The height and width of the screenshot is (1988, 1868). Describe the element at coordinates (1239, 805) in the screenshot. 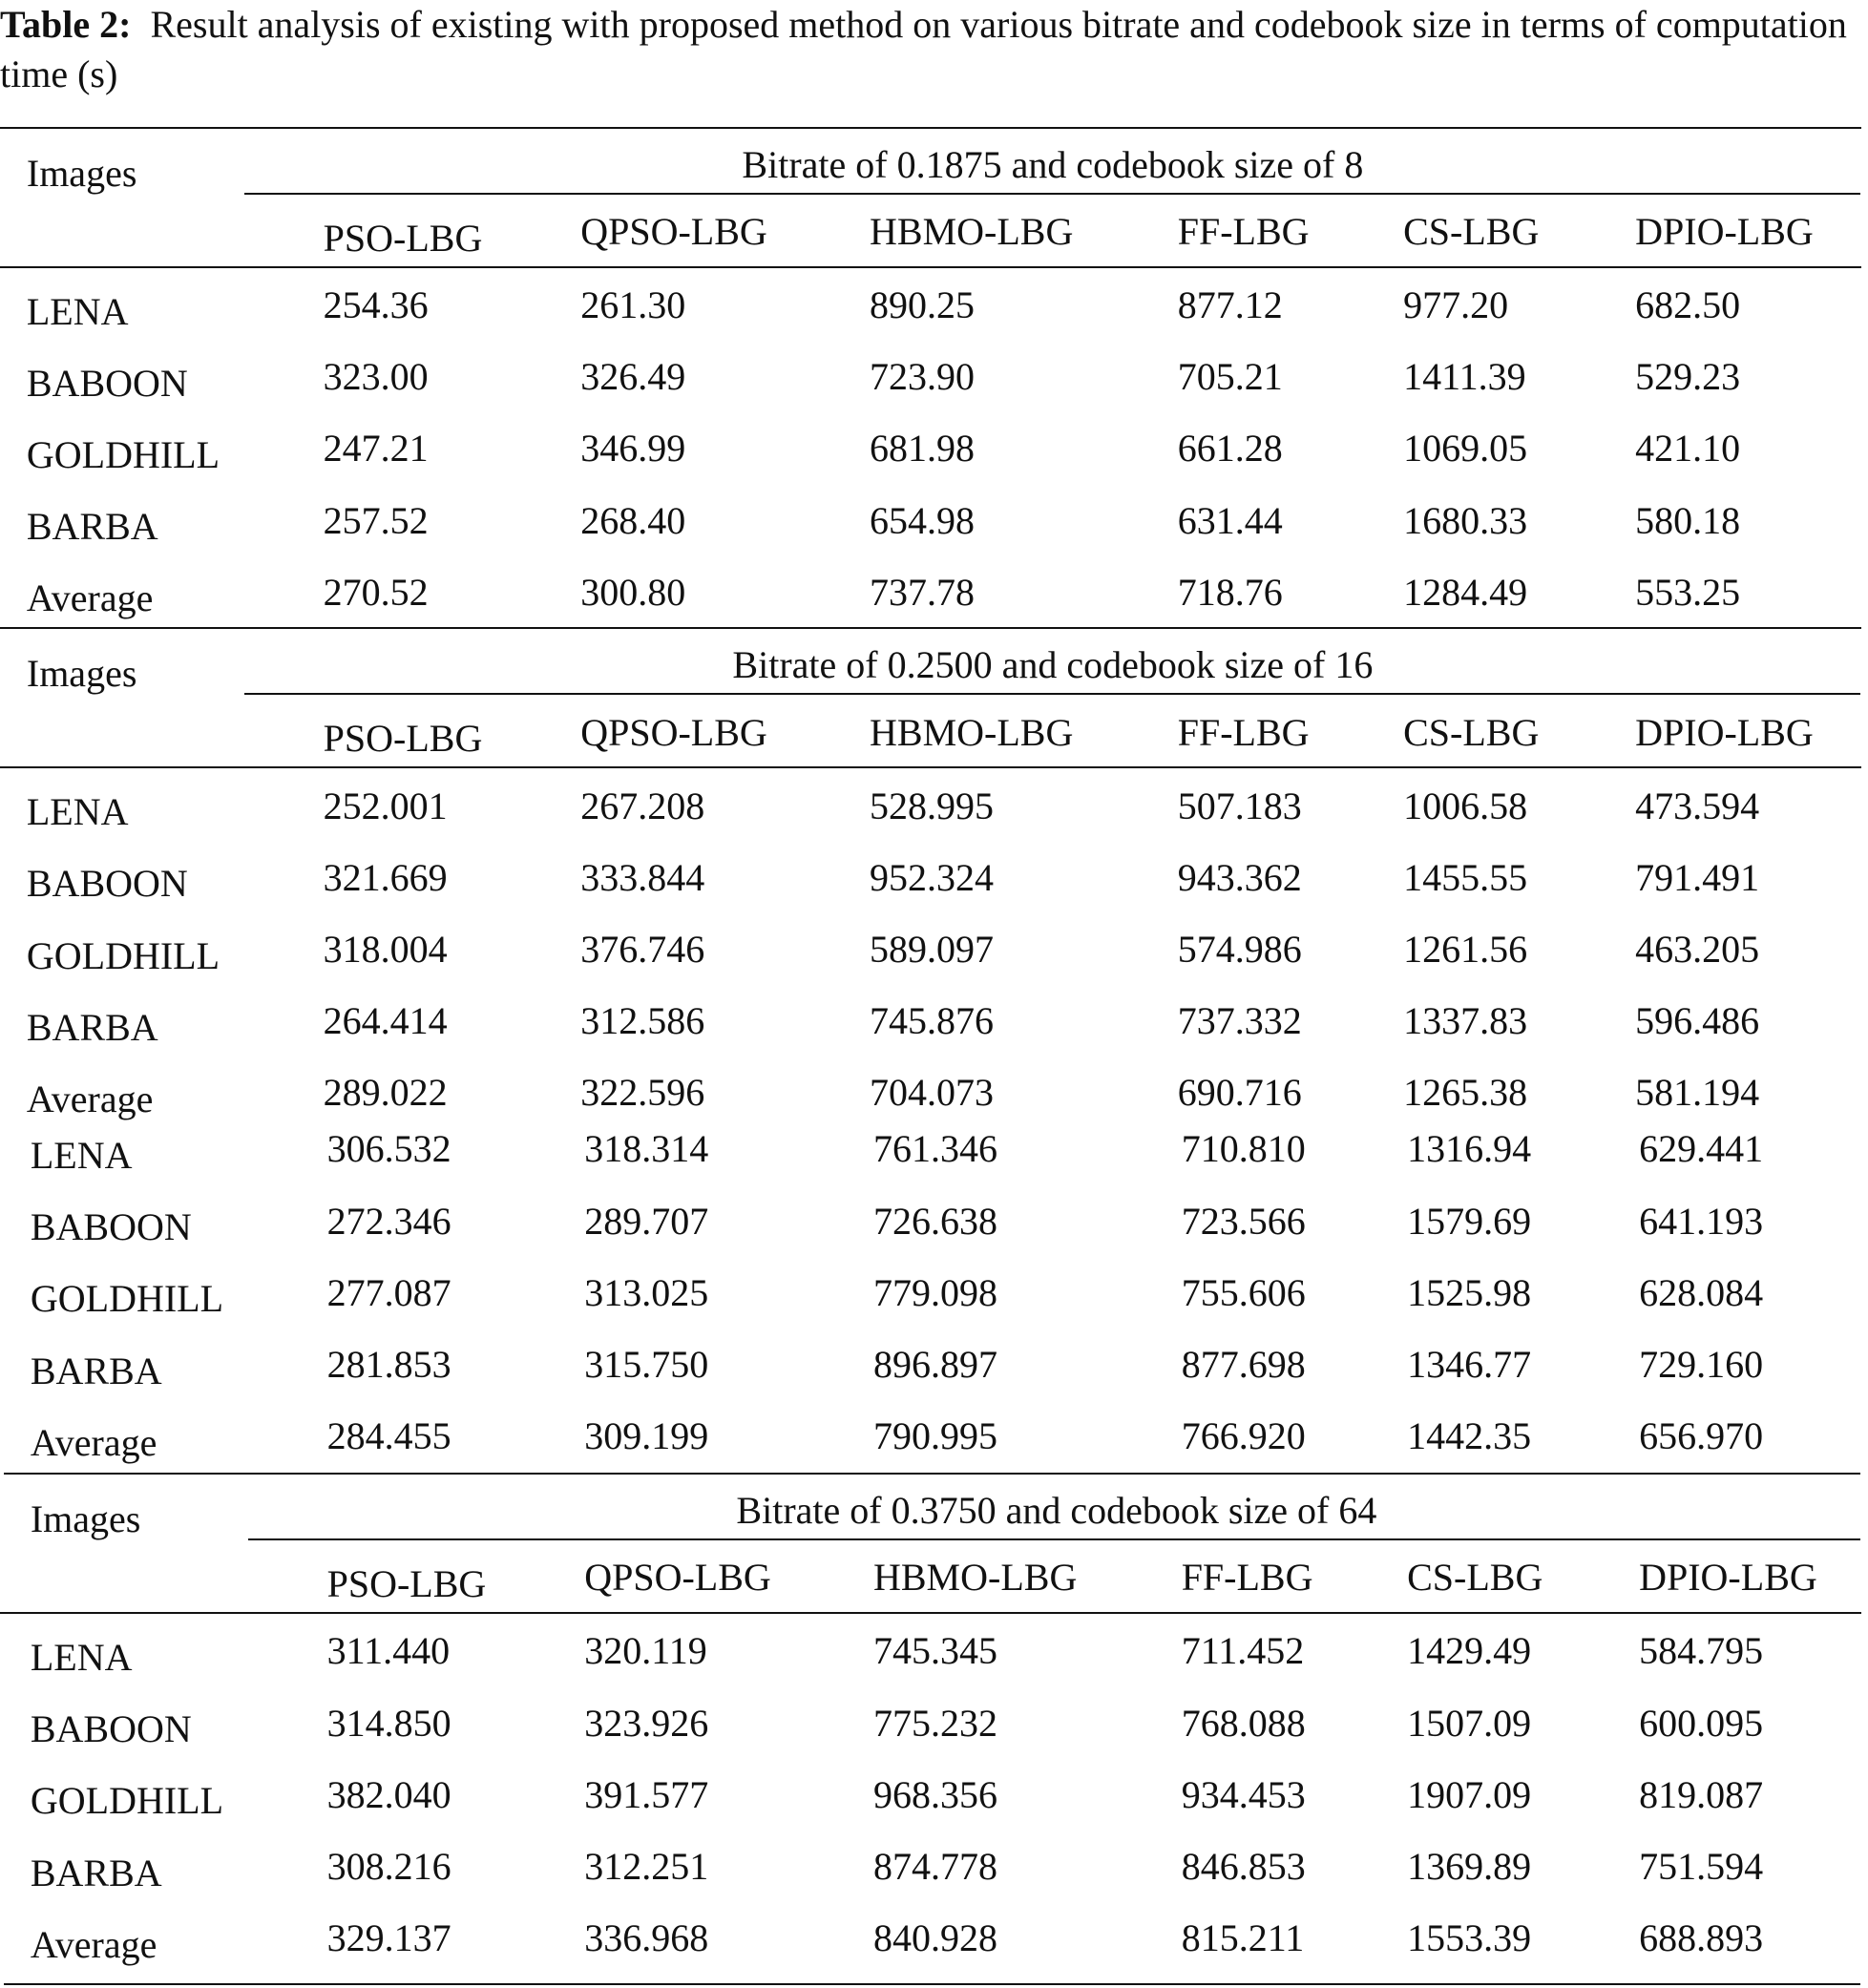

I see `cell: 507.183` at that location.